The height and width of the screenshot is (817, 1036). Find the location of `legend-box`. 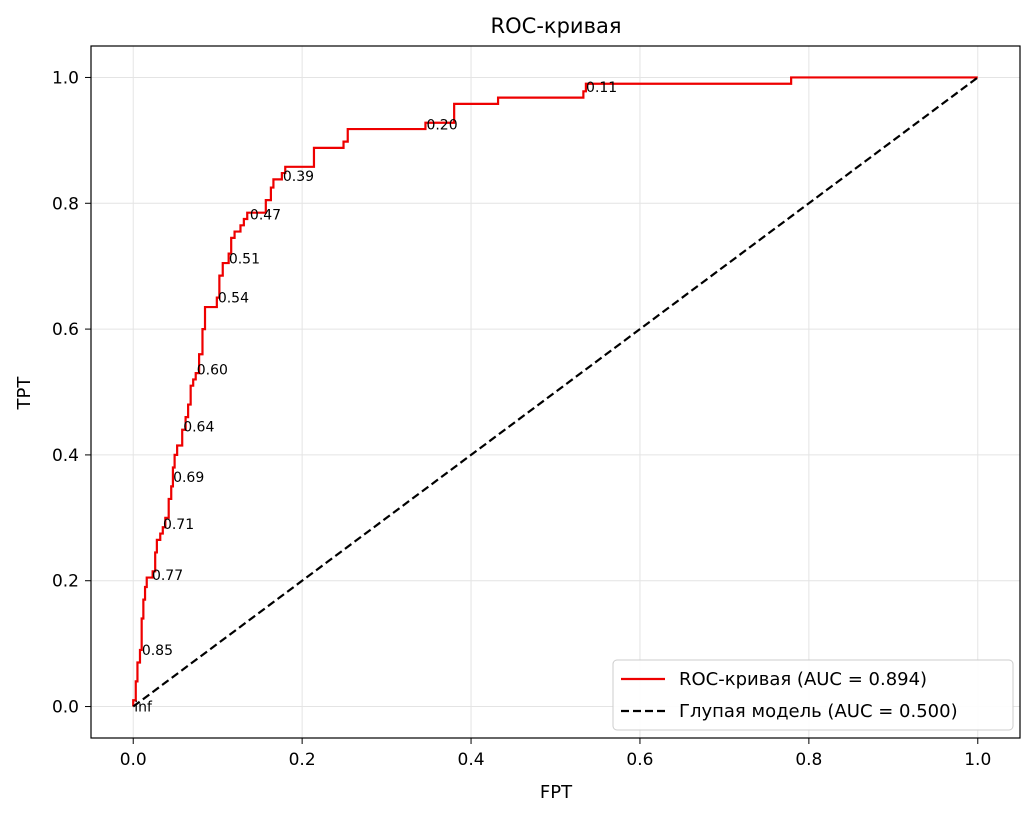

legend-box is located at coordinates (813, 695).